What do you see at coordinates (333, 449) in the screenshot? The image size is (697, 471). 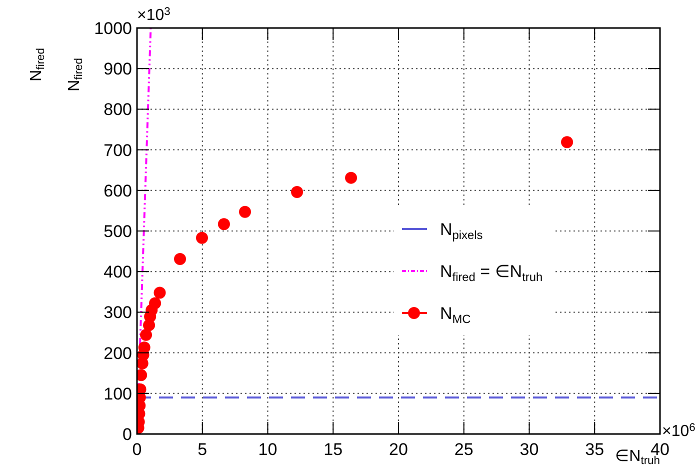 I see `x-tick-label: 15` at bounding box center [333, 449].